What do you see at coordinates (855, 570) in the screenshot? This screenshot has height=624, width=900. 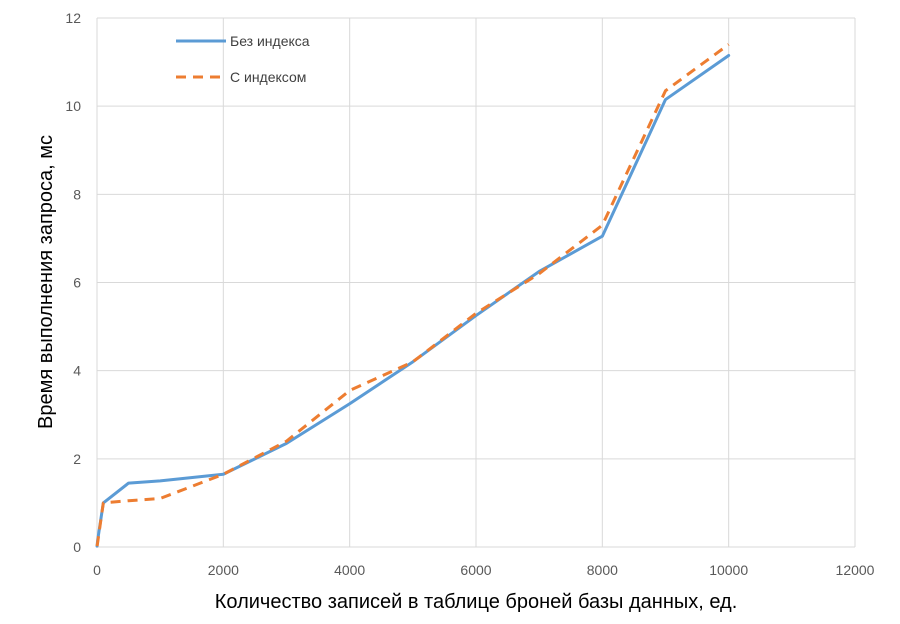 I see `x-tick-label: 12000` at bounding box center [855, 570].